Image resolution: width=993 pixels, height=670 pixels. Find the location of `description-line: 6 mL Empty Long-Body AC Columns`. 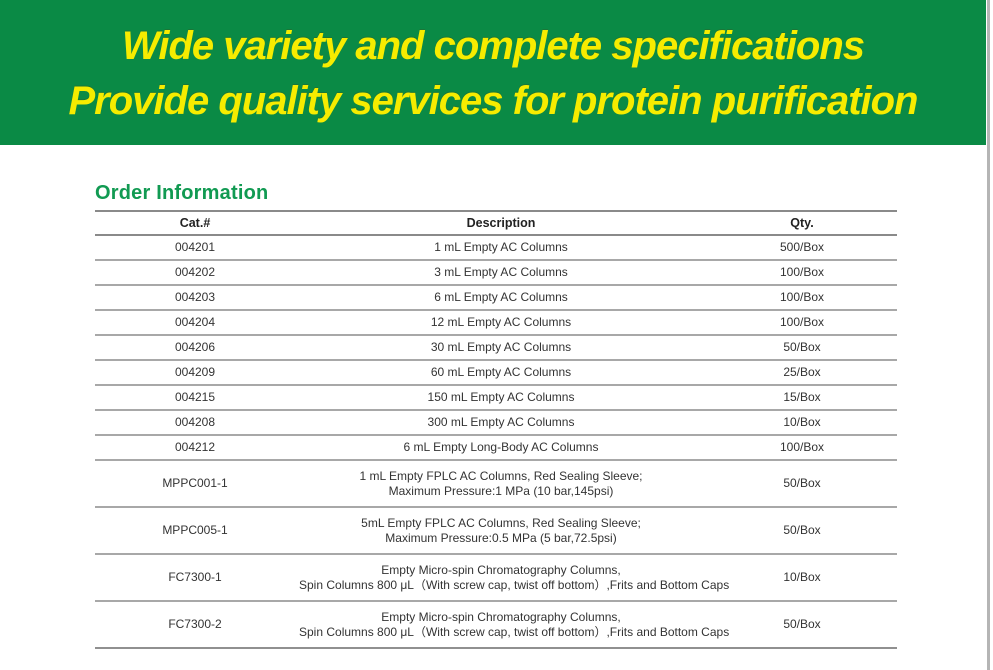

description-line: 6 mL Empty Long-Body AC Columns is located at coordinates (501, 447).